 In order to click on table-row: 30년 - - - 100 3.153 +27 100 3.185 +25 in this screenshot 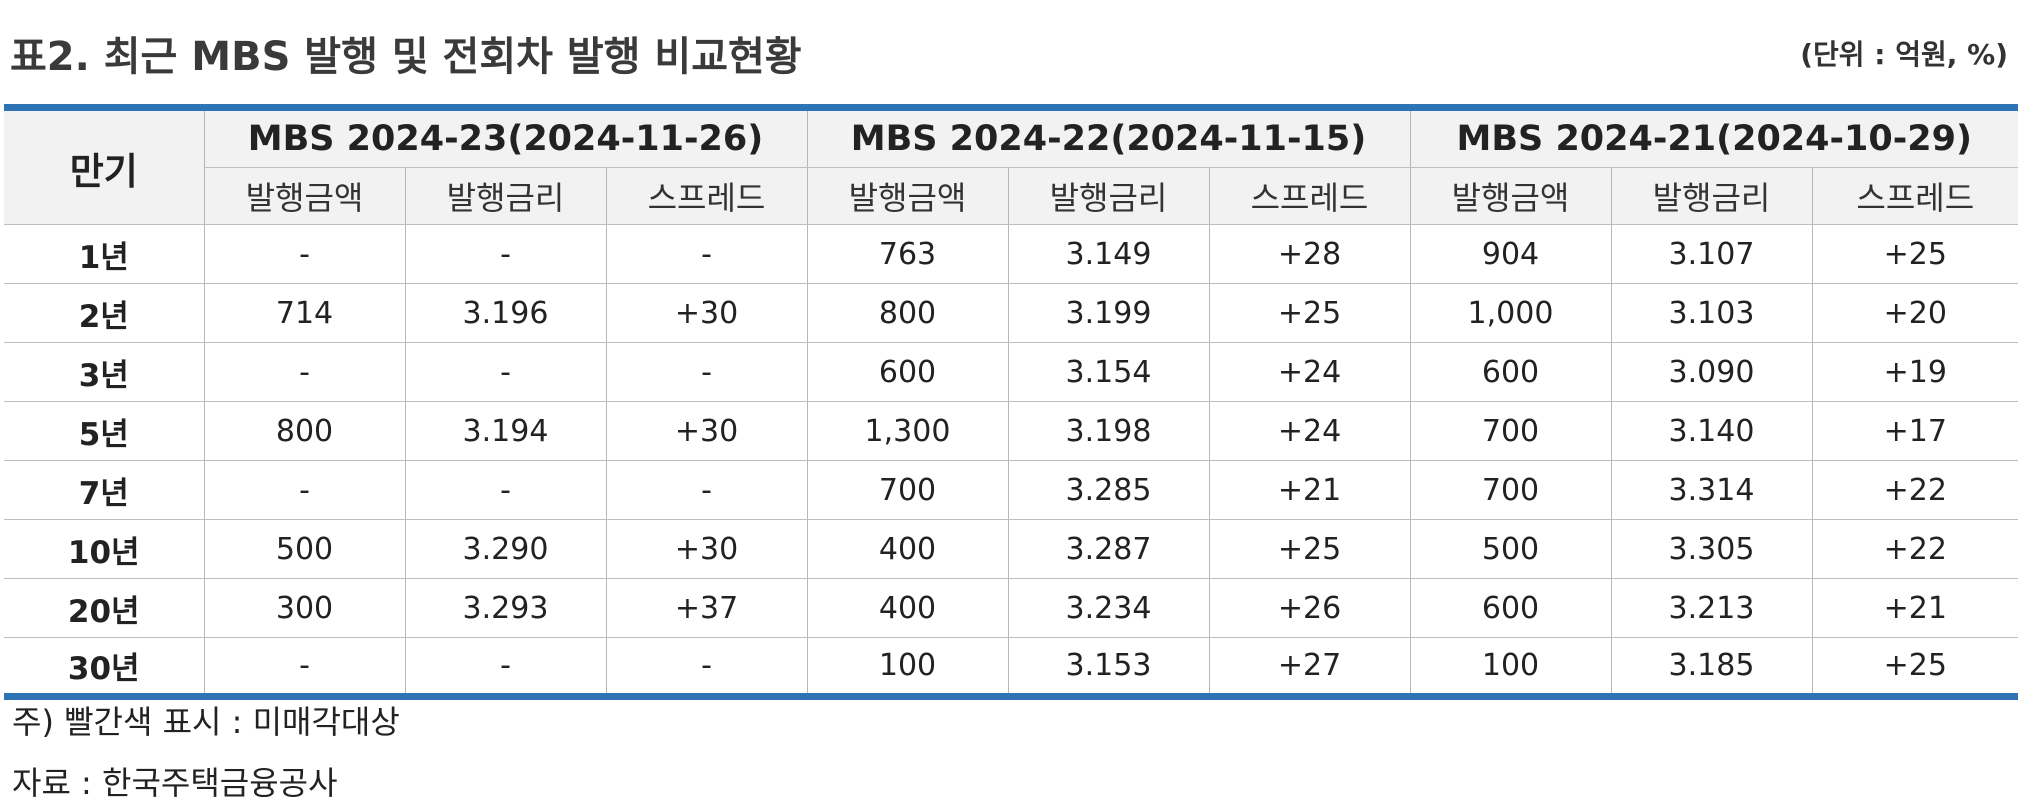, I will do `click(1011, 667)`.